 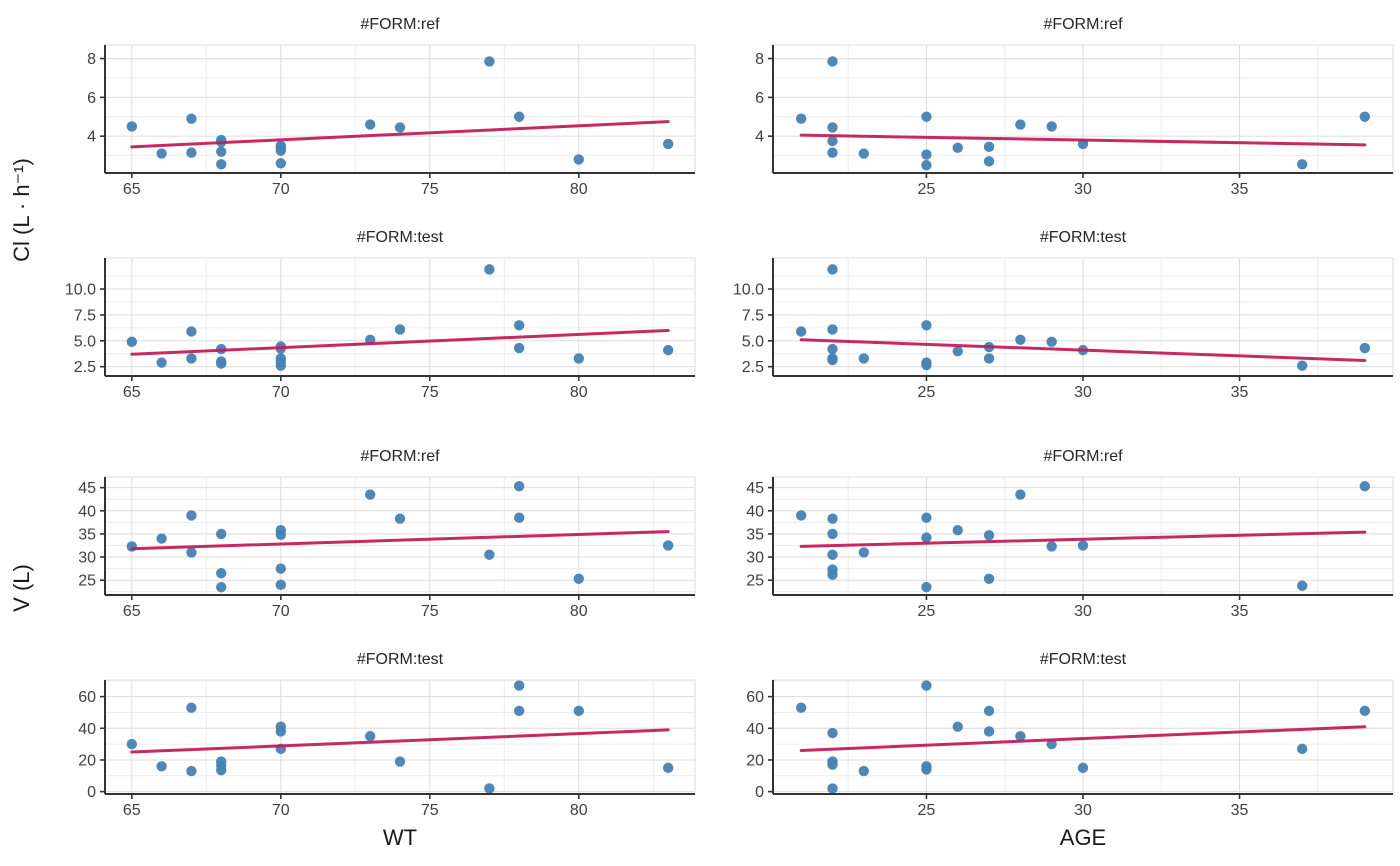 I want to click on y-tick-label: 60, so click(x=755, y=697).